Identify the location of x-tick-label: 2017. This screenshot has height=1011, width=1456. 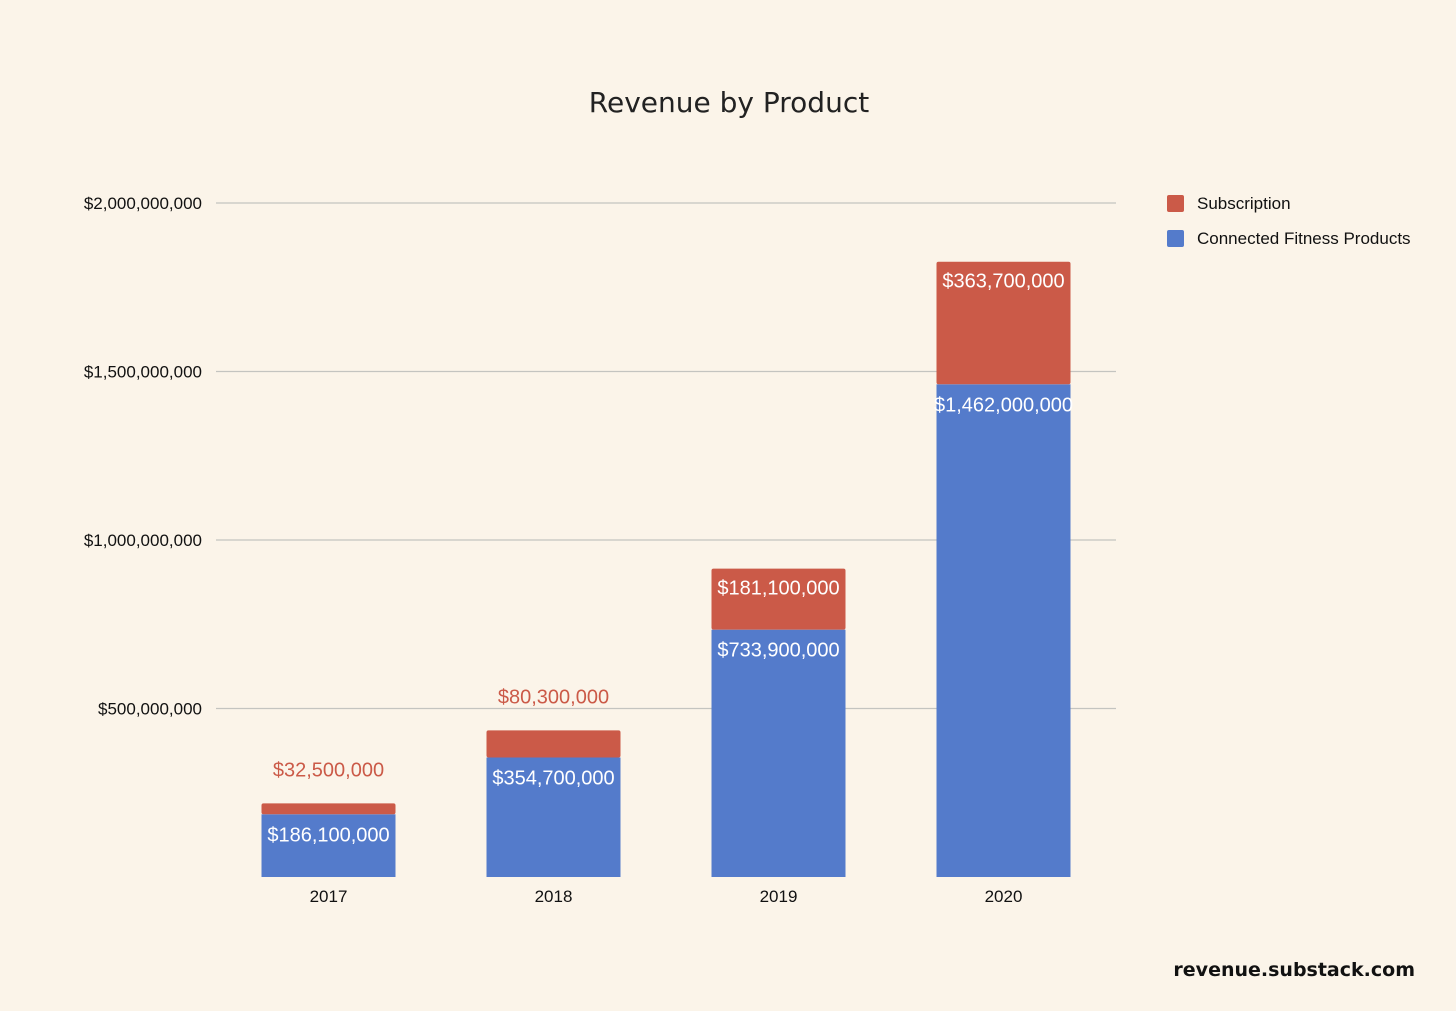
(329, 896).